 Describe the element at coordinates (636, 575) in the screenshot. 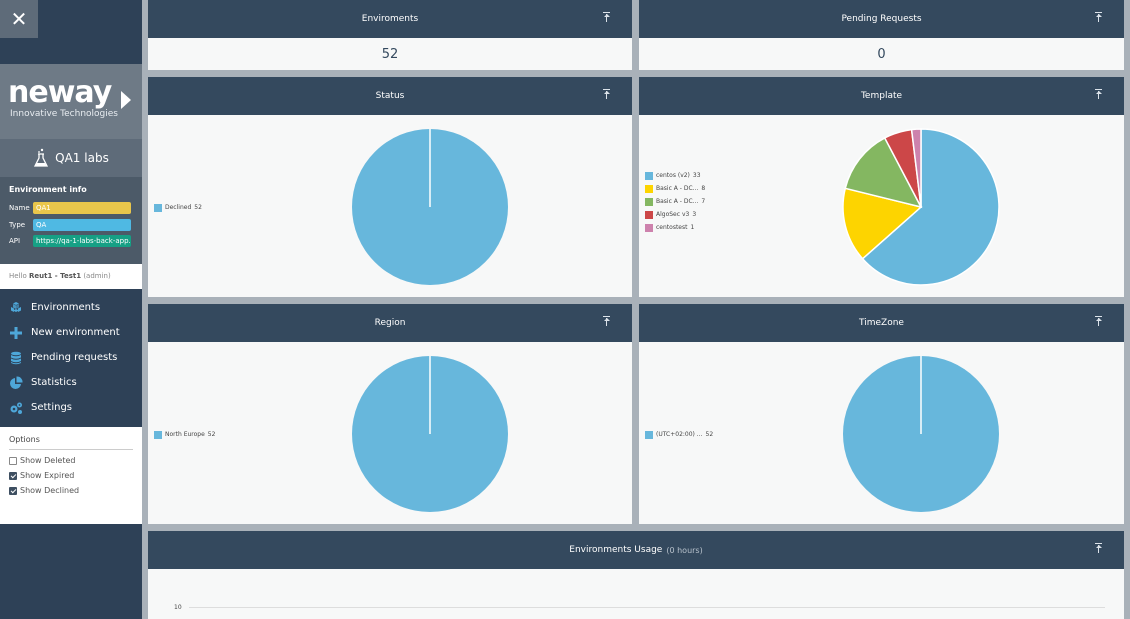

I see `environments-usage-panel: Environments Usage (0 hours) 10` at that location.